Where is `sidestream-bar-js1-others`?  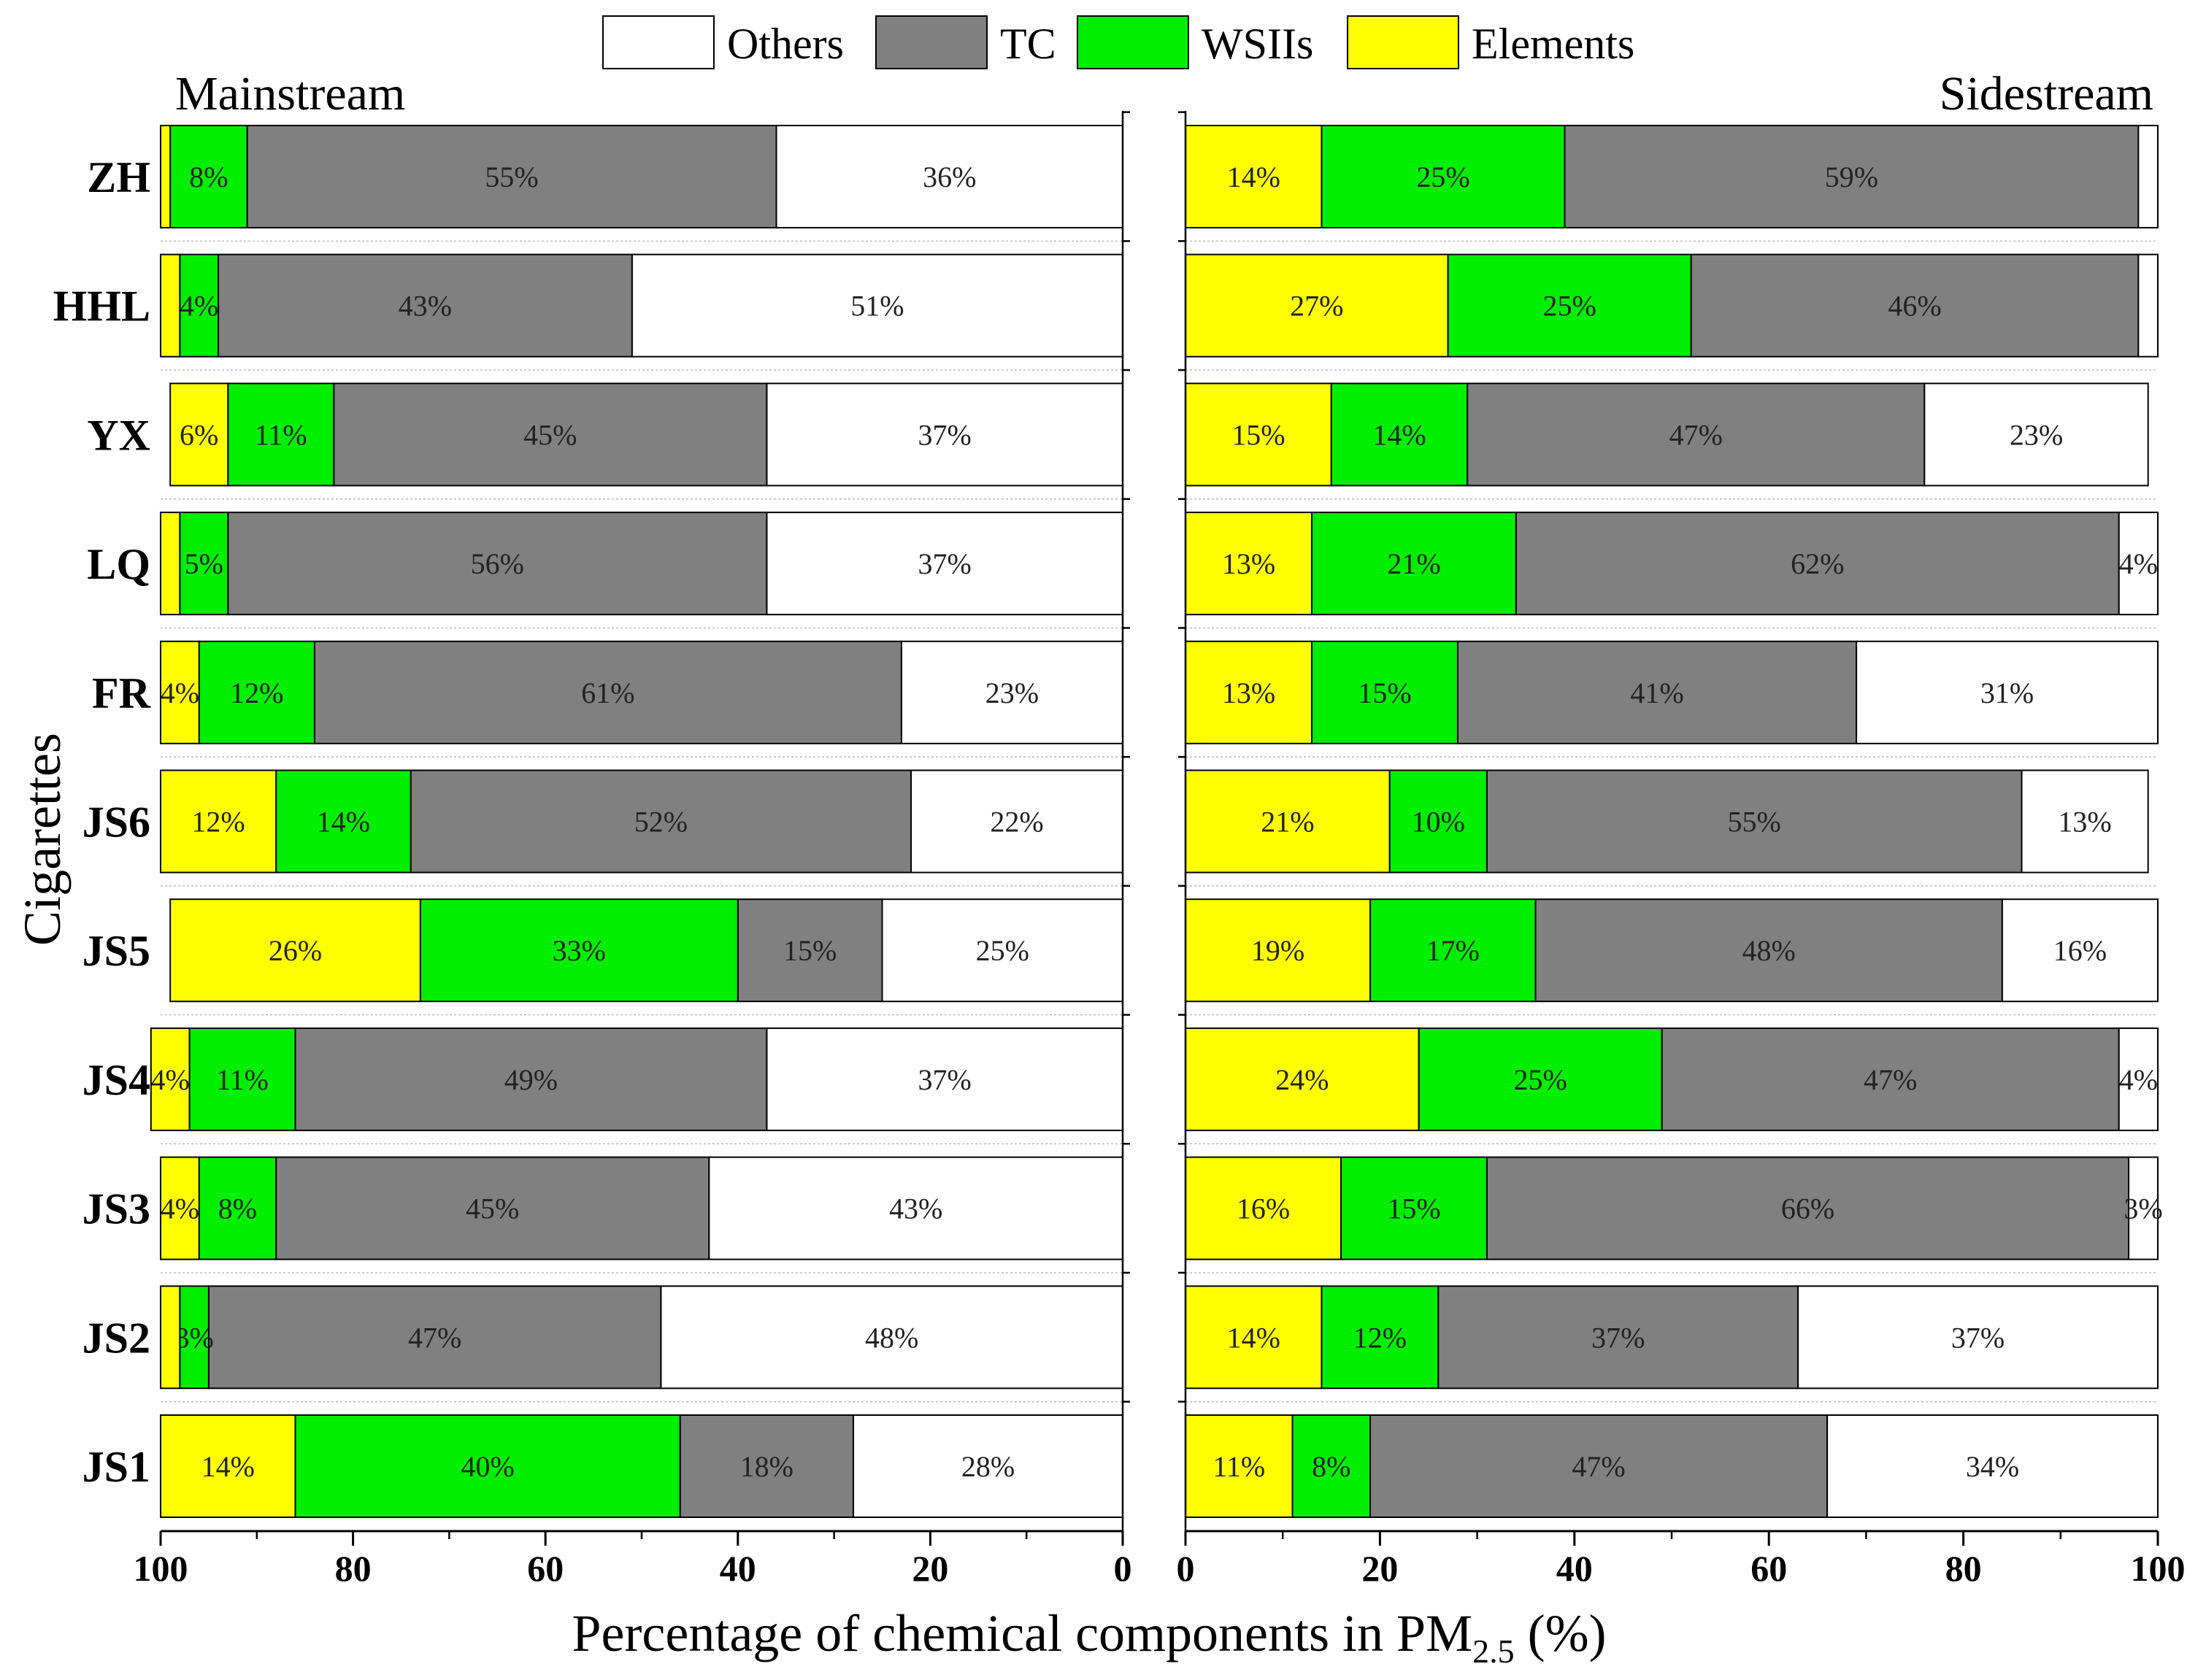 sidestream-bar-js1-others is located at coordinates (1992, 1466).